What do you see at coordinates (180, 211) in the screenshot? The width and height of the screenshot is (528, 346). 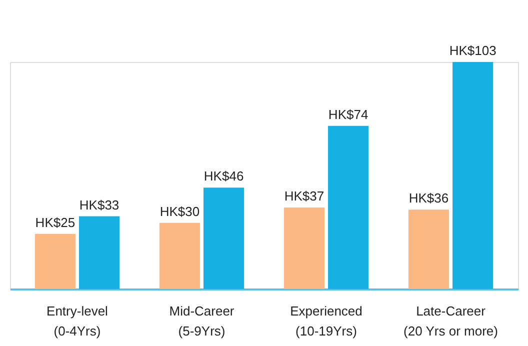 I see `data-label: HK$30` at bounding box center [180, 211].